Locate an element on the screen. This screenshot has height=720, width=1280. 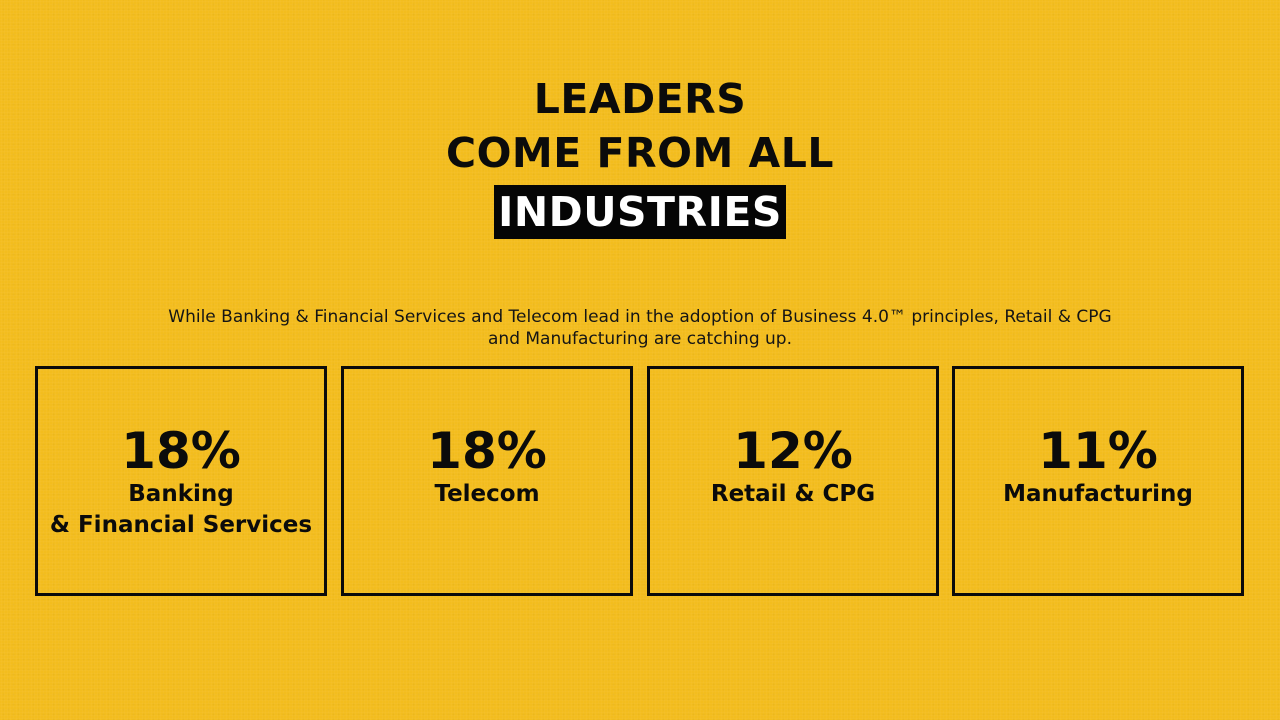
stat-label: Banking is located at coordinates (181, 494).